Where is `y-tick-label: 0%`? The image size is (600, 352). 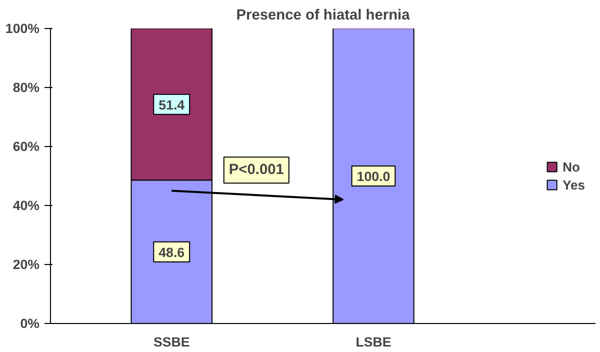 y-tick-label: 0% is located at coordinates (30, 323).